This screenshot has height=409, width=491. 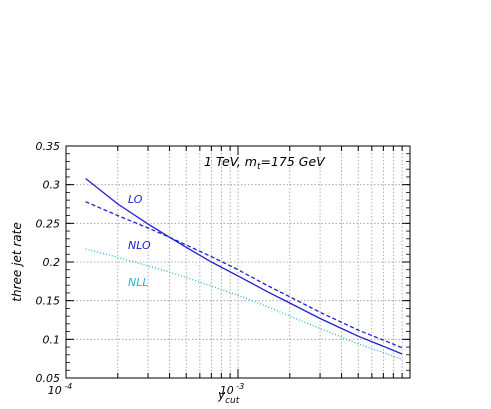 I want to click on y-tick-label: 0.05, so click(x=48, y=378).